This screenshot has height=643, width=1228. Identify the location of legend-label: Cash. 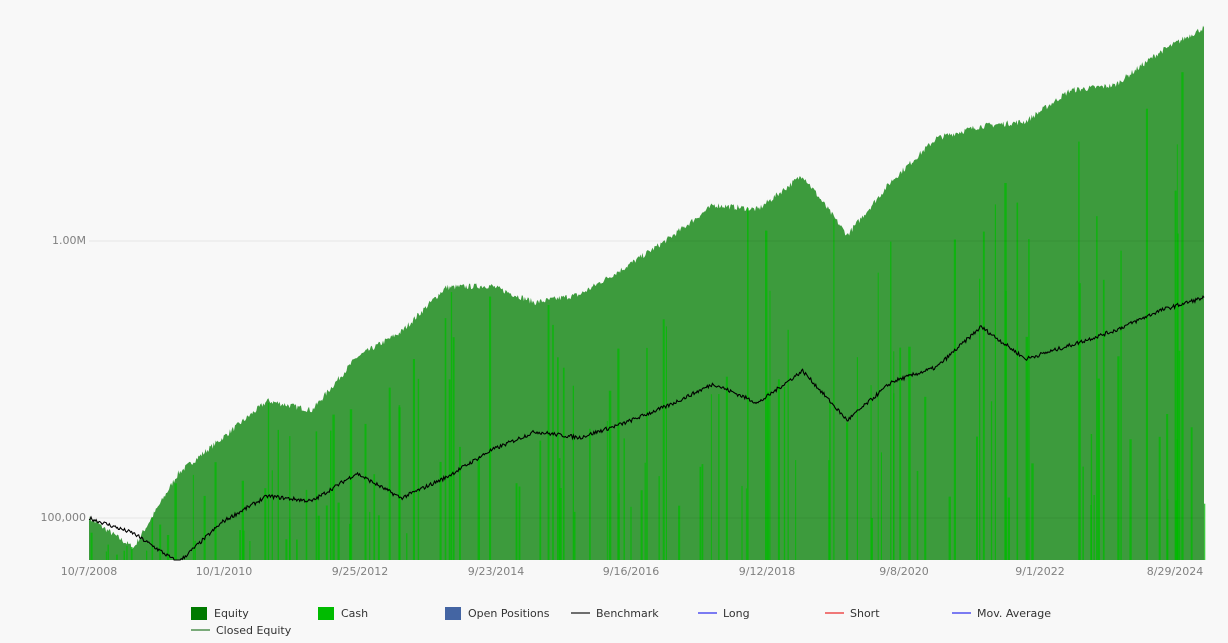
(355, 613).